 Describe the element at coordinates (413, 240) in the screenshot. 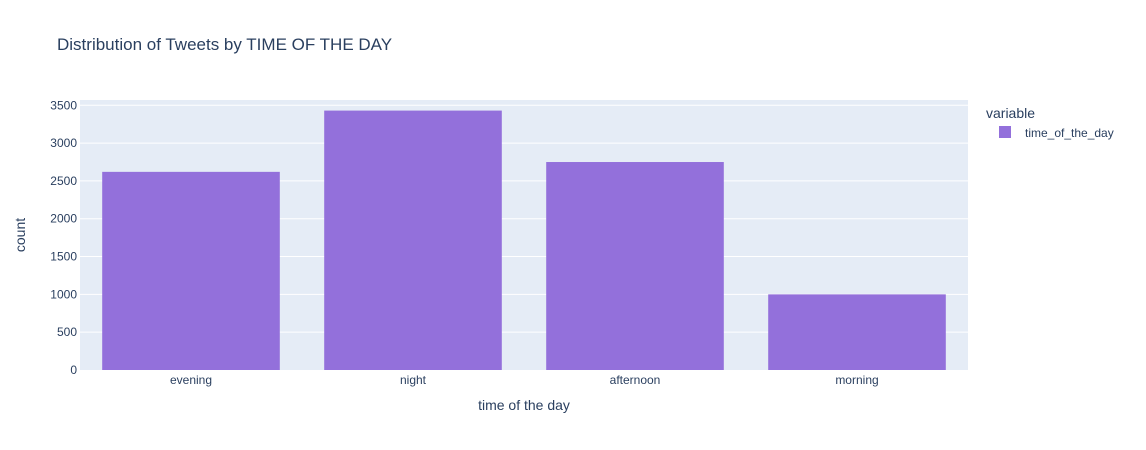

I see `bar-night` at that location.